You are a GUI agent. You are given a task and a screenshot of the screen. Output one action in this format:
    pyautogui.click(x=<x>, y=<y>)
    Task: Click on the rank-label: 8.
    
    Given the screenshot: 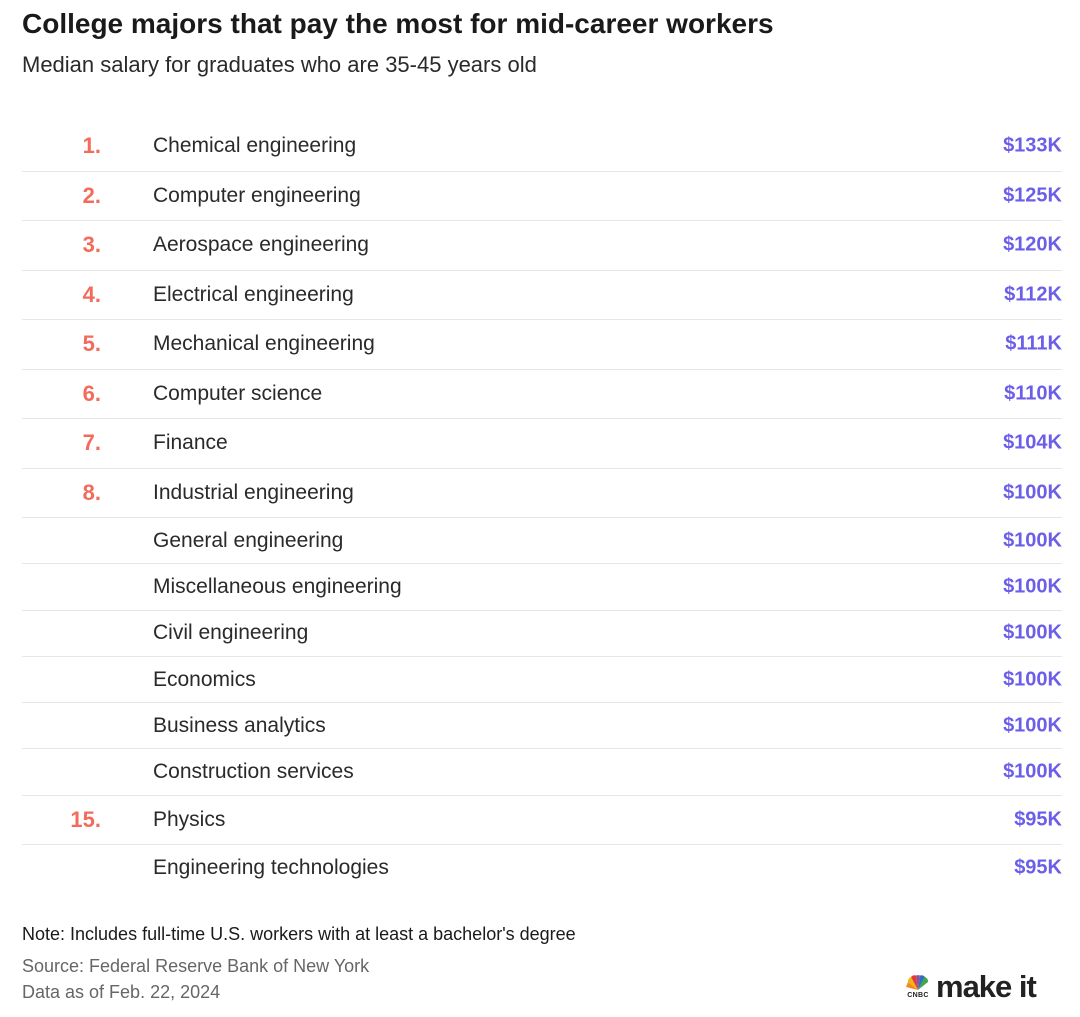 What is the action you would take?
    pyautogui.click(x=91, y=492)
    